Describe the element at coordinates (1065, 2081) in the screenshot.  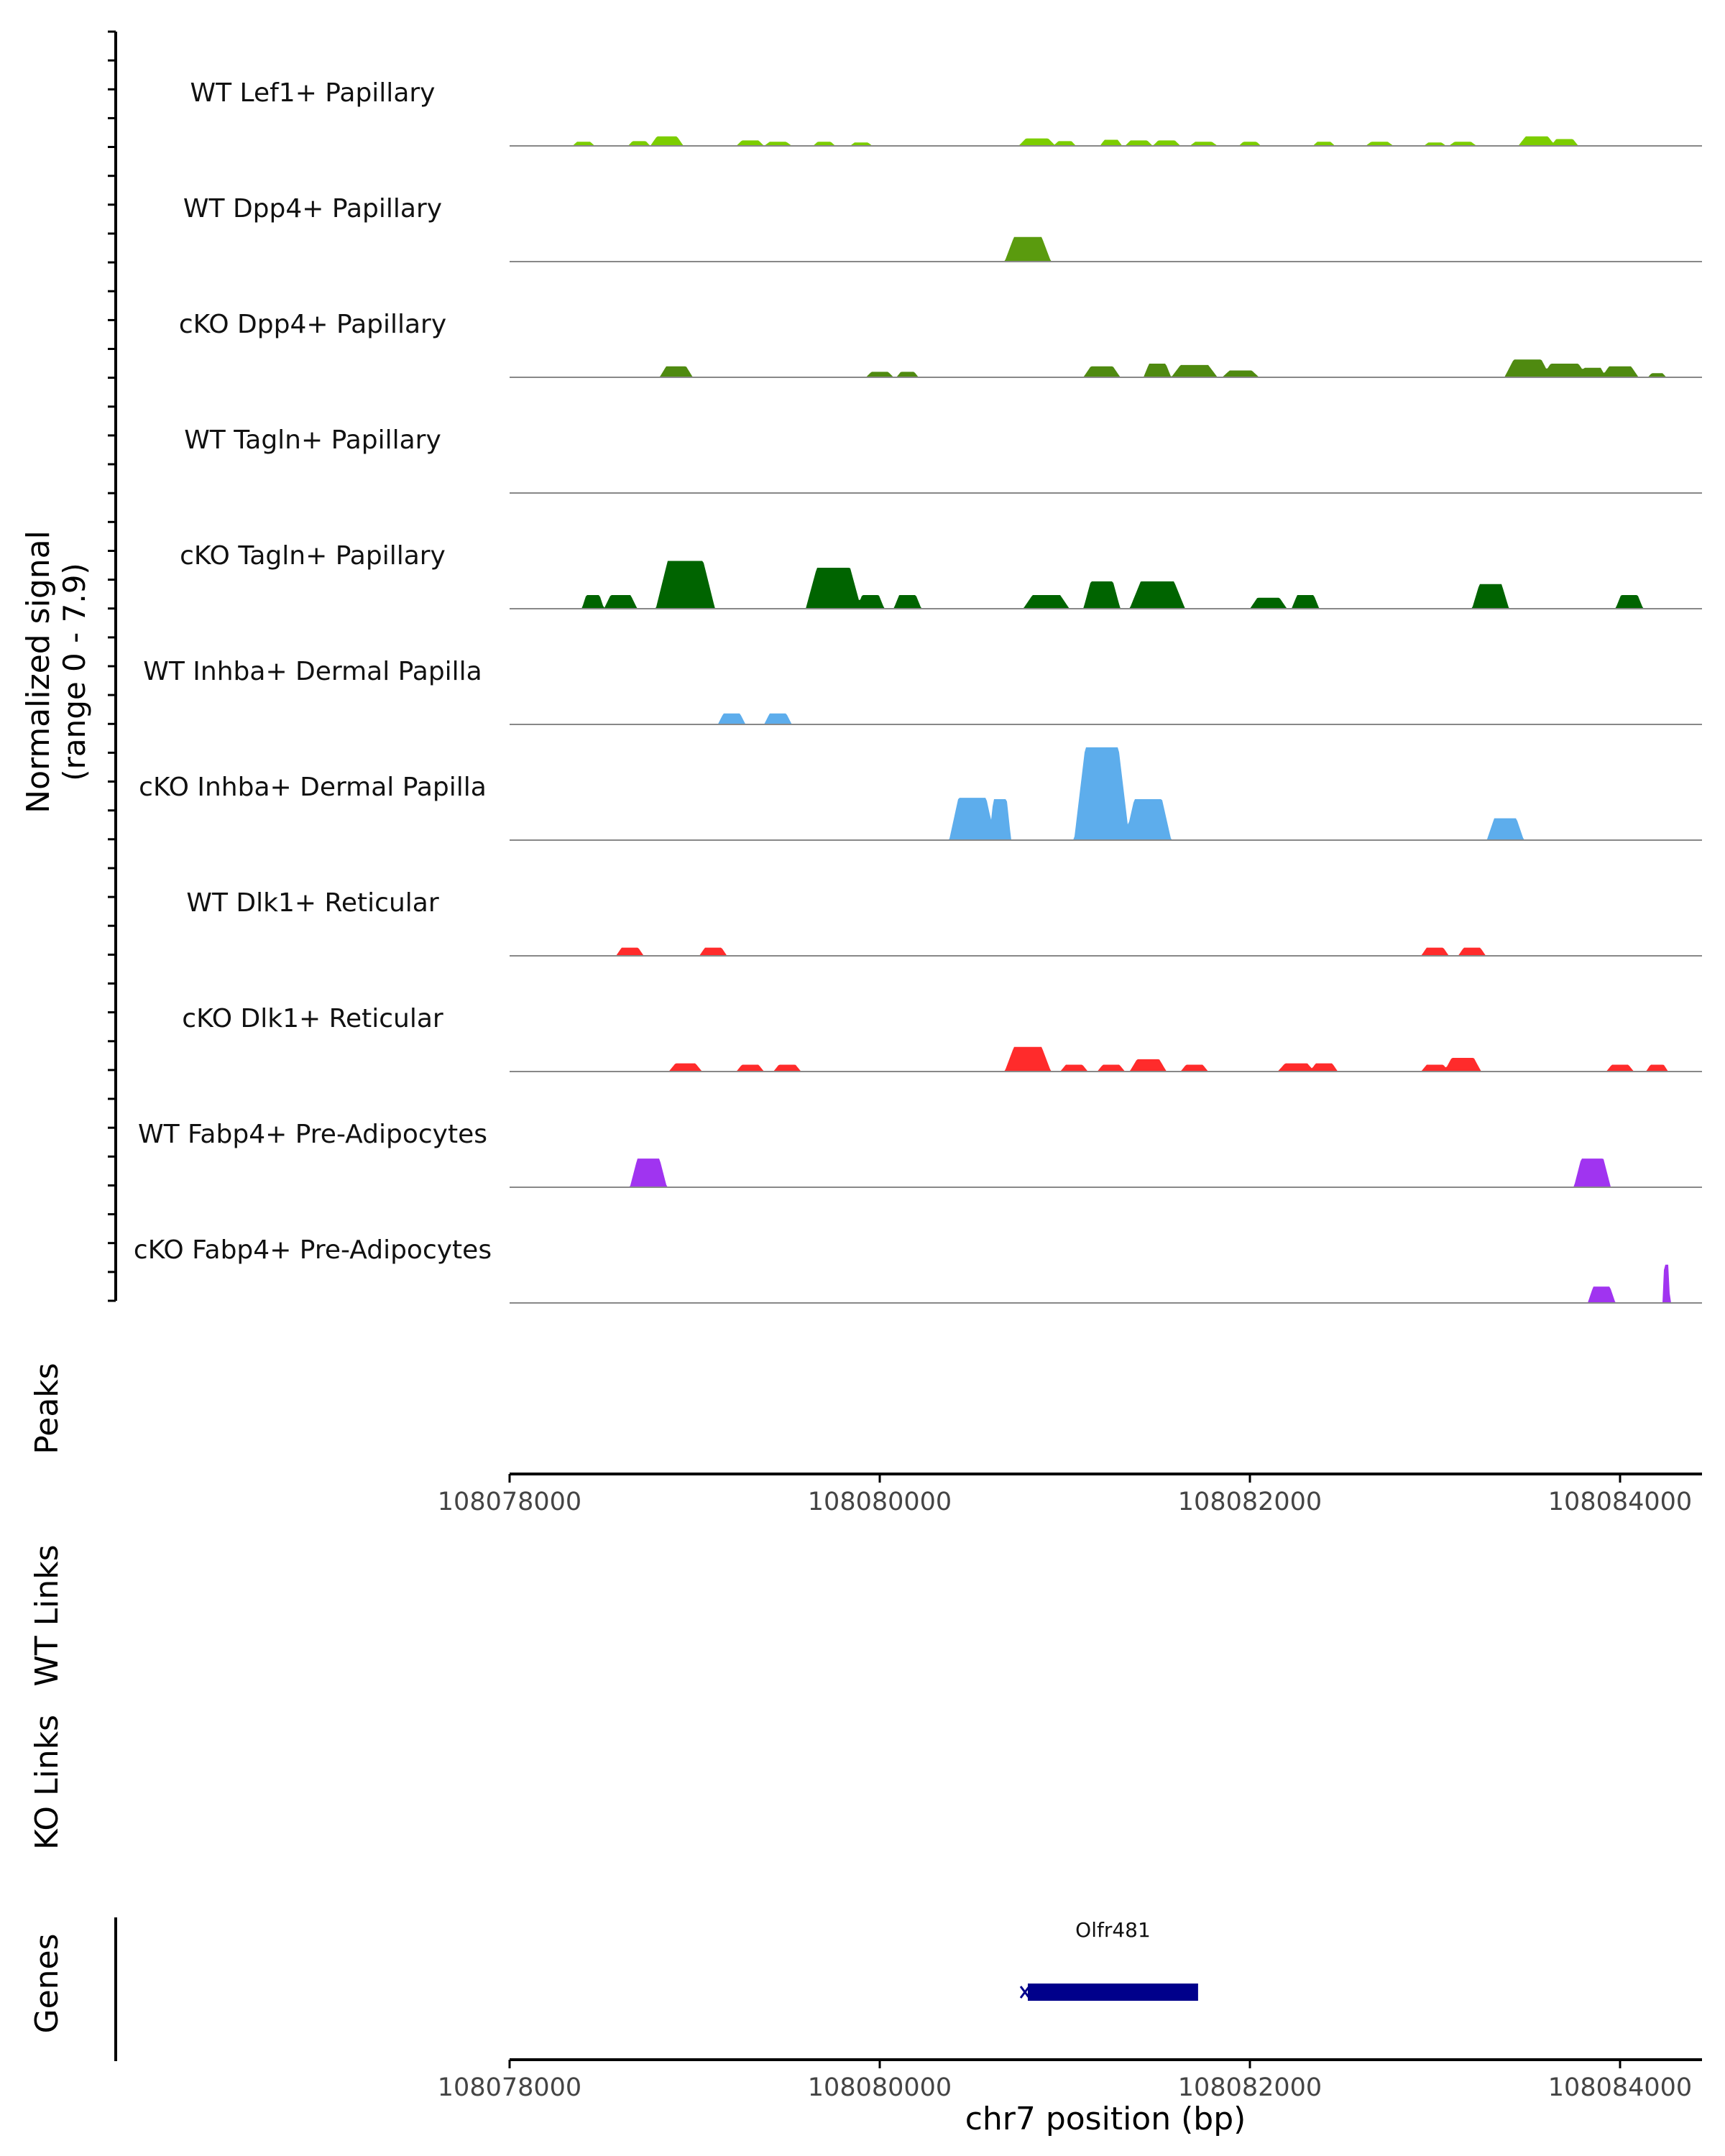
I see `x-axis-bottom: 108078000 108080000 108082000 108084000` at that location.